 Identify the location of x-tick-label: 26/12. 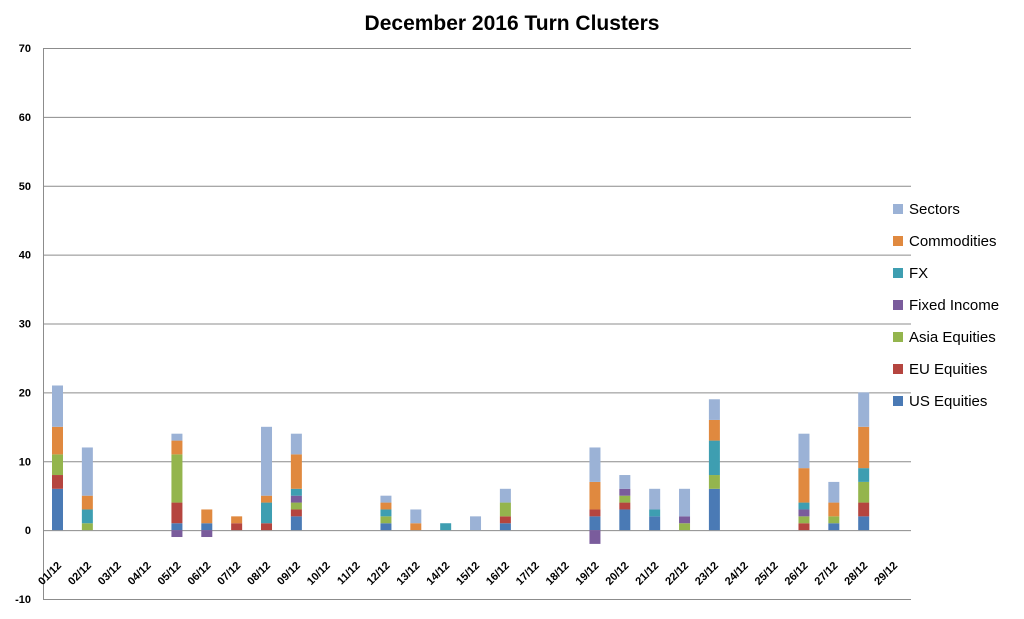
(797, 574).